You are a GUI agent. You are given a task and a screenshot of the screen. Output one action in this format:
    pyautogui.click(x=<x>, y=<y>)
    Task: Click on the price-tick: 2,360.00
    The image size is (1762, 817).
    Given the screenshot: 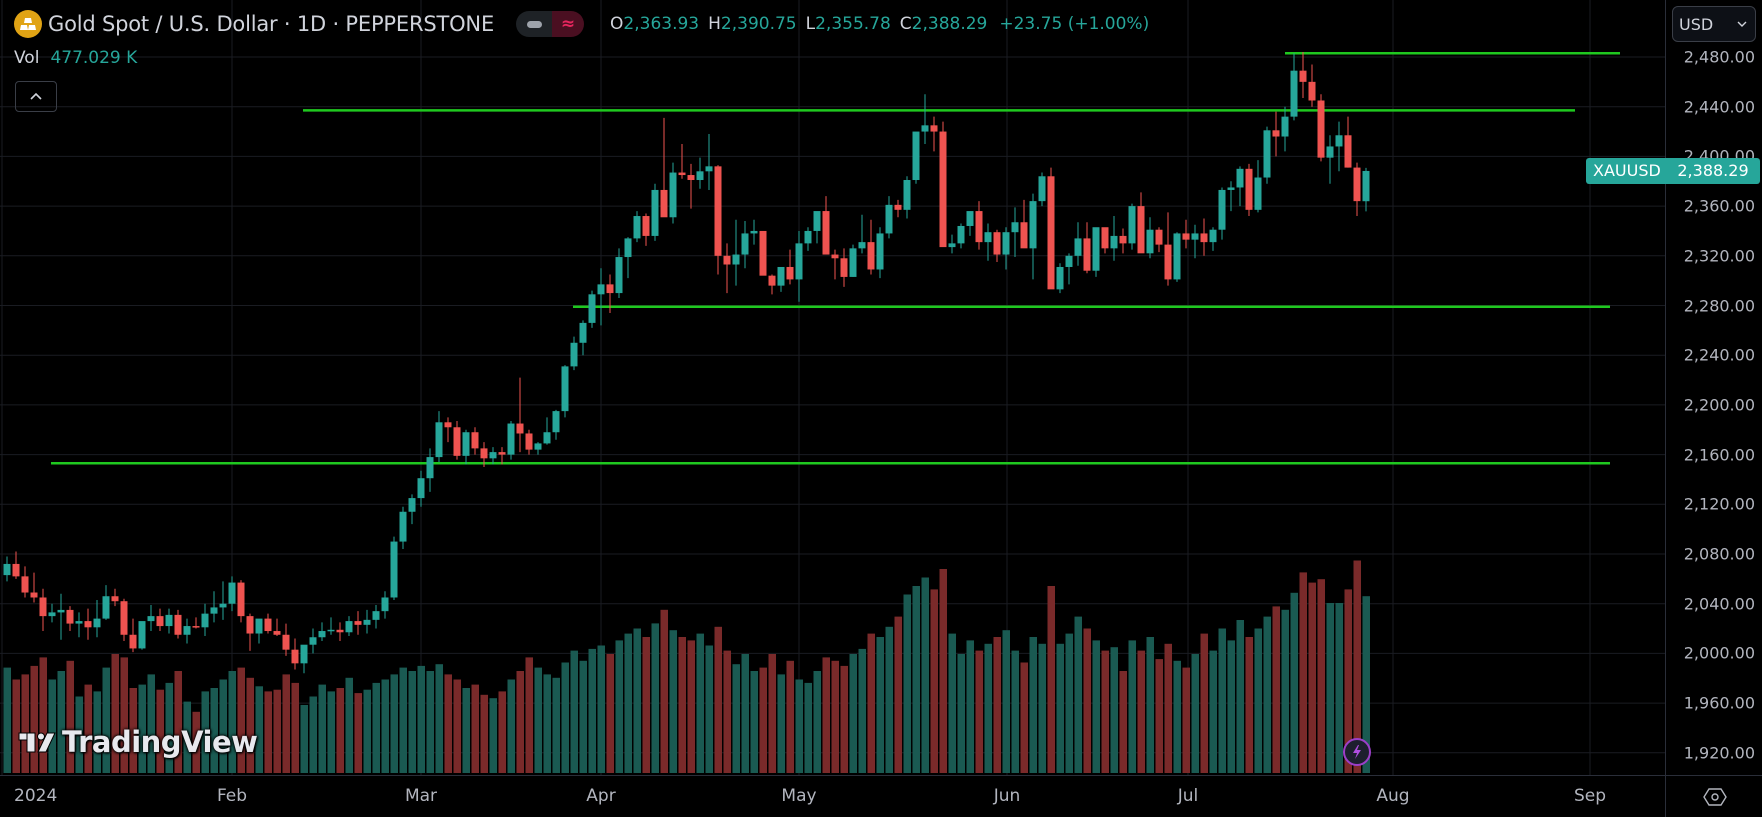 What is the action you would take?
    pyautogui.click(x=1719, y=206)
    